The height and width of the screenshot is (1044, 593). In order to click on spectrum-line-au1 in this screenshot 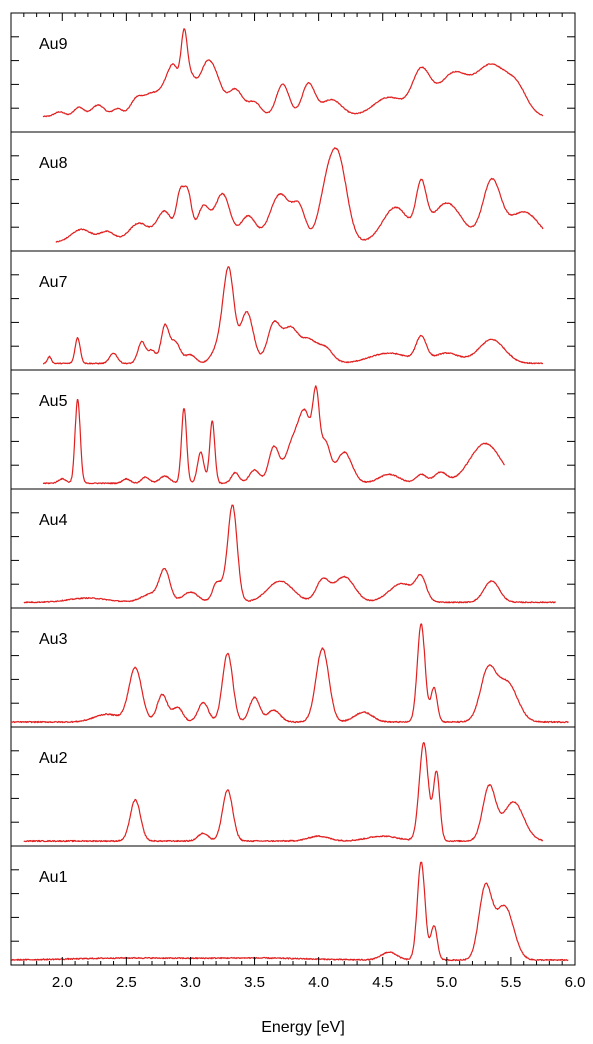, I will do `click(289, 911)`.